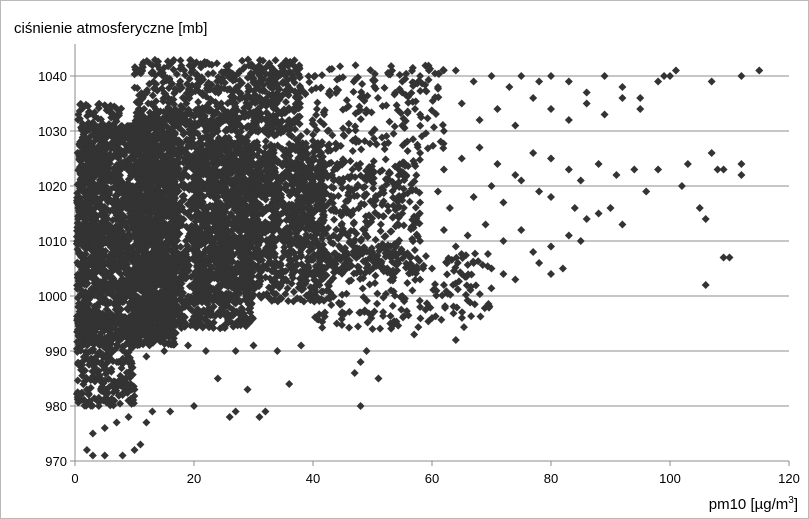 The image size is (809, 519). I want to click on y-tick-label: 1020, so click(52, 186).